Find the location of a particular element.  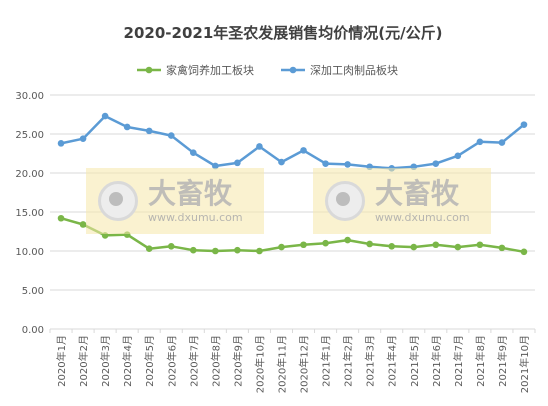

x-tick-label: 2020年3月 is located at coordinates (105, 361).